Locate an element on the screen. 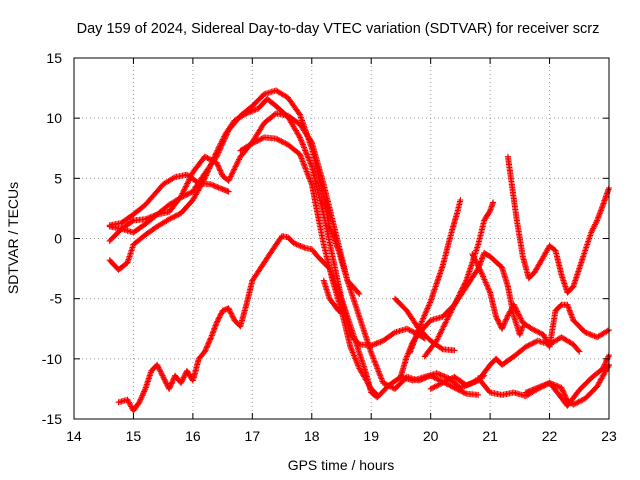 The width and height of the screenshot is (640, 480). x-tick-label: 18 is located at coordinates (312, 436).